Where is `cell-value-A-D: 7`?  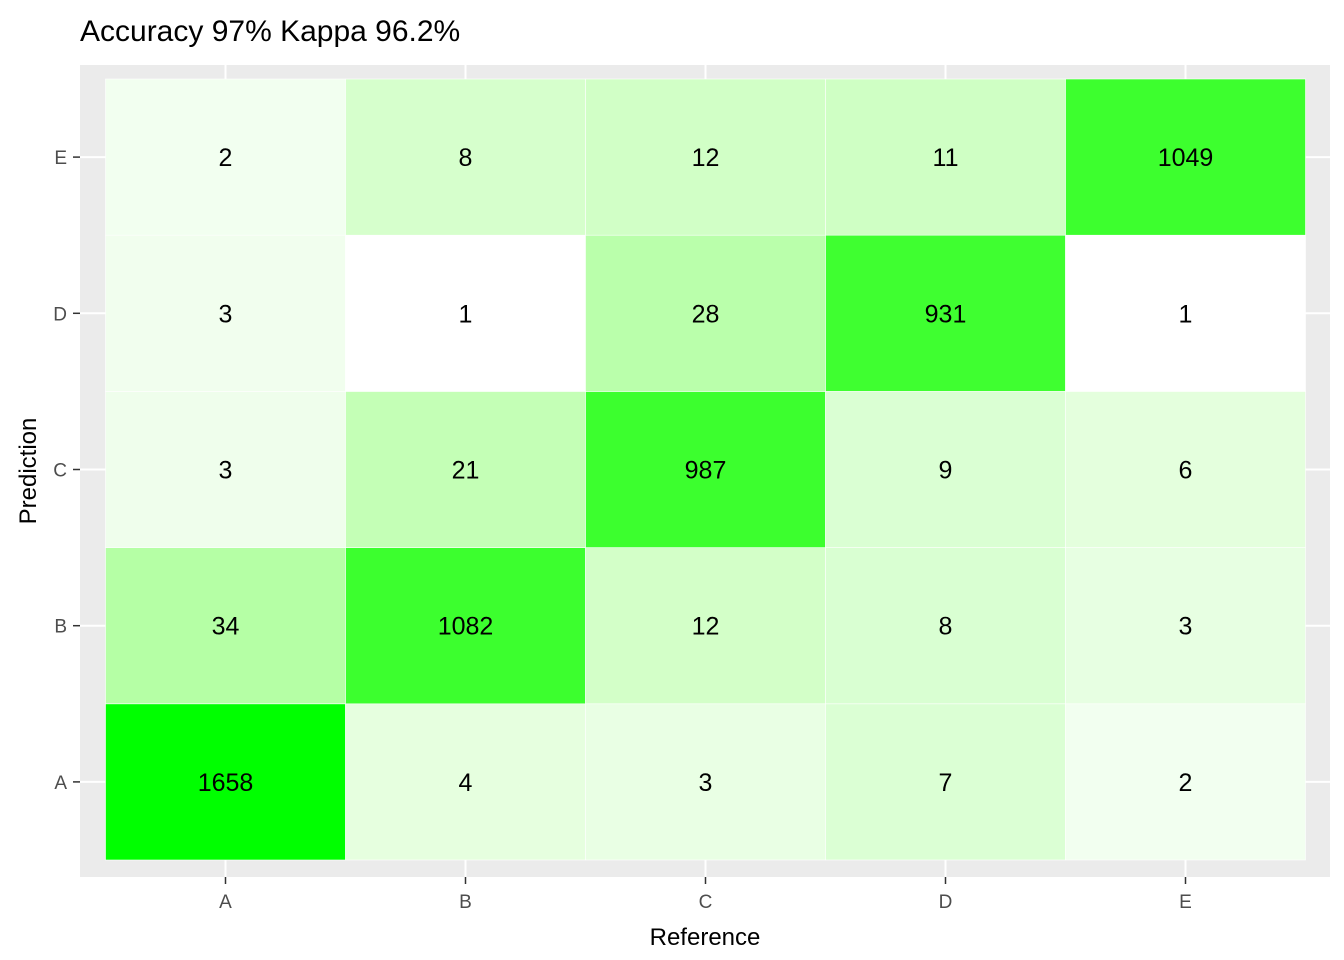 cell-value-A-D: 7 is located at coordinates (946, 783).